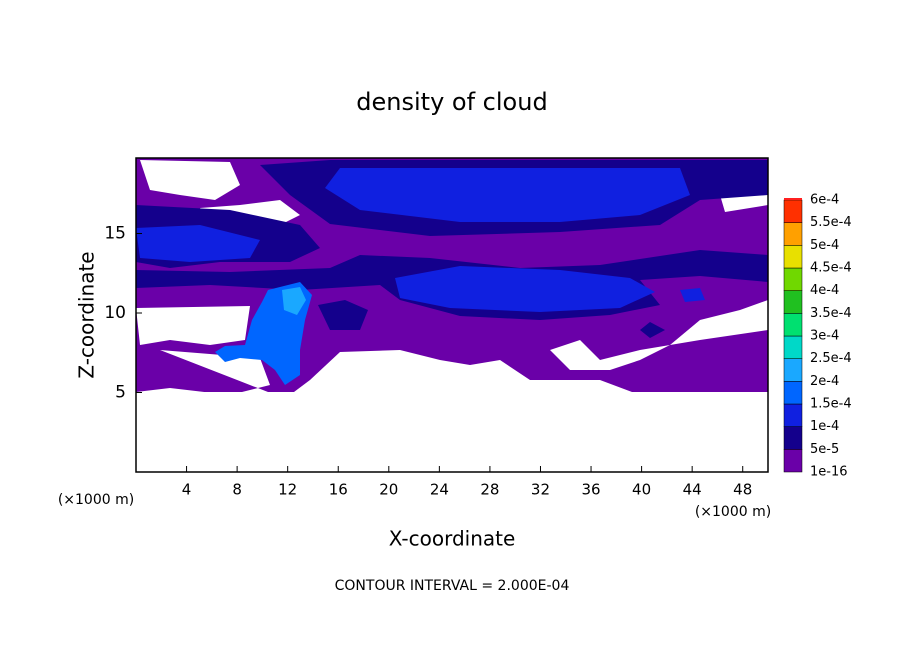 The width and height of the screenshot is (904, 658). I want to click on x-tick-label: 40, so click(641, 490).